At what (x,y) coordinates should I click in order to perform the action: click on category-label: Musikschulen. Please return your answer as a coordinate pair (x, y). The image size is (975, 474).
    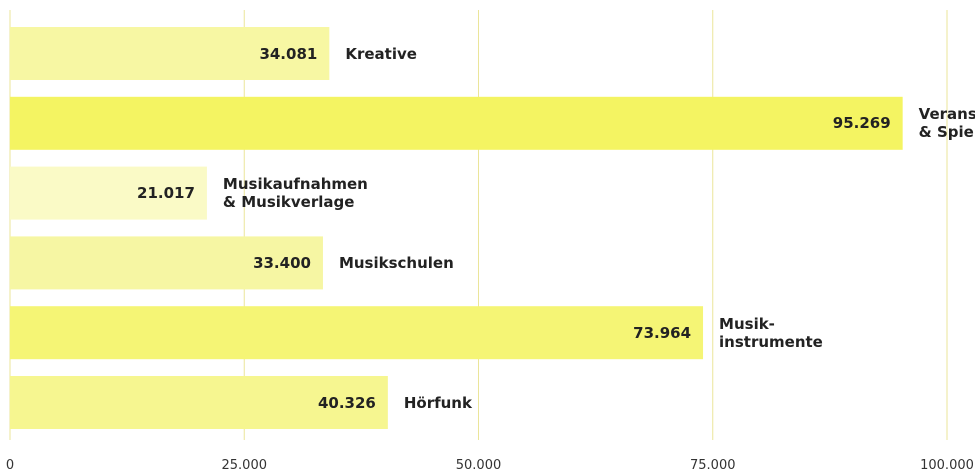
    Looking at the image, I should click on (396, 262).